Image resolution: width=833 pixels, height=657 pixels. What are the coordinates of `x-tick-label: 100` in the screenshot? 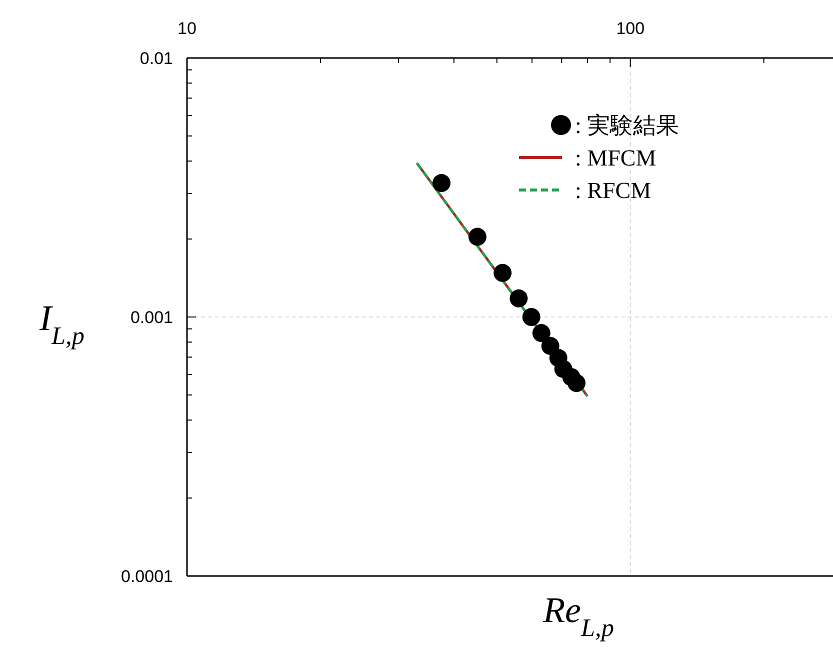 It's located at (630, 28).